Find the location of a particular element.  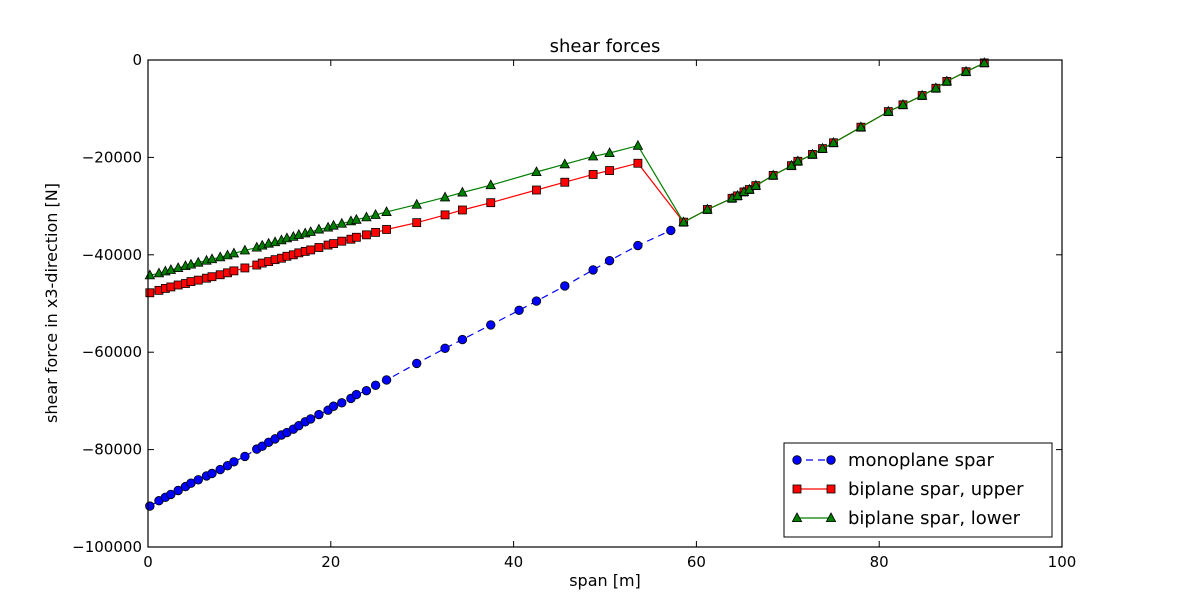

x-tick-label: 100 is located at coordinates (1062, 562).